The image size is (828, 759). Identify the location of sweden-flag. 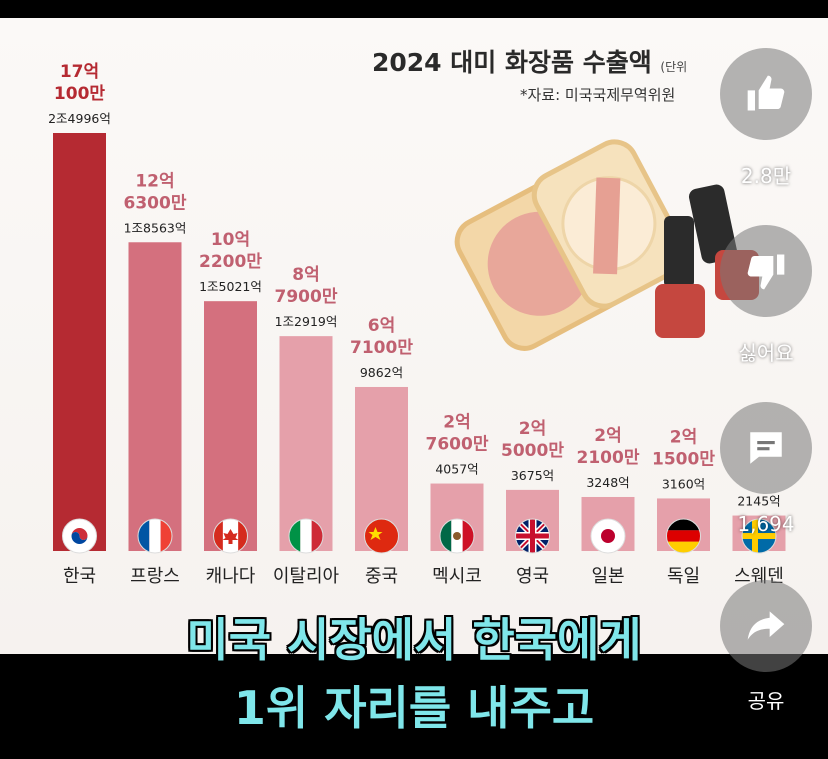
(759, 536).